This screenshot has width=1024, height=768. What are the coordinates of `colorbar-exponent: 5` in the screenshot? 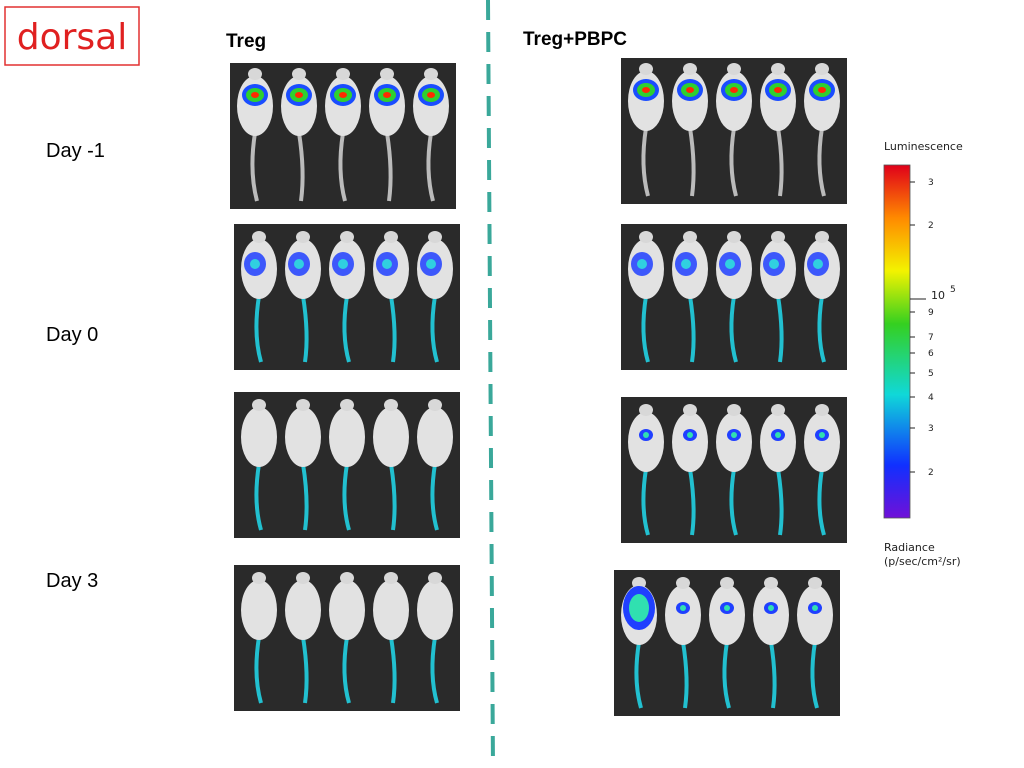 It's located at (953, 290).